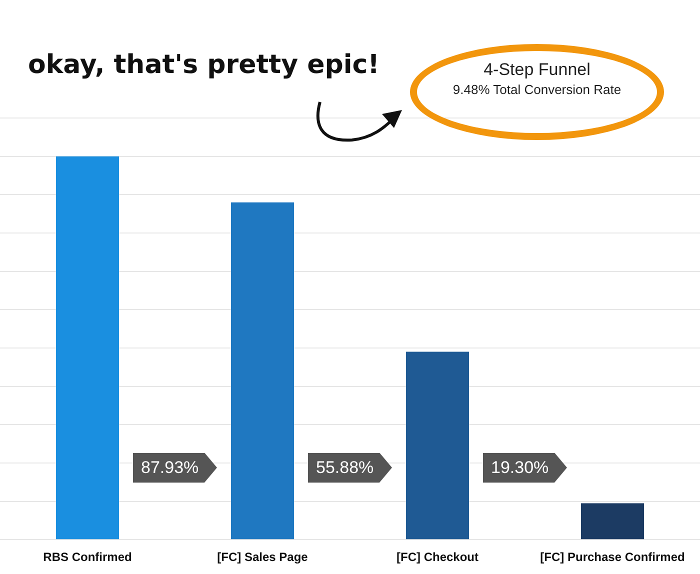 This screenshot has width=700, height=574. Describe the element at coordinates (537, 89) in the screenshot. I see `chart-subtitle: 9.48% Total Conversion Rate` at that location.